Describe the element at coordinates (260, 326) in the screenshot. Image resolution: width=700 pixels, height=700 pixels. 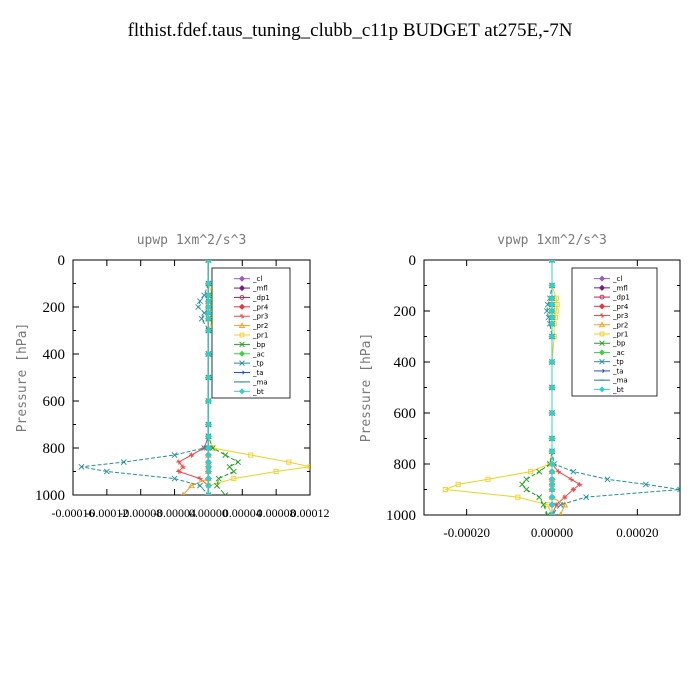
I see `legend-label-pr2: _pr2` at that location.